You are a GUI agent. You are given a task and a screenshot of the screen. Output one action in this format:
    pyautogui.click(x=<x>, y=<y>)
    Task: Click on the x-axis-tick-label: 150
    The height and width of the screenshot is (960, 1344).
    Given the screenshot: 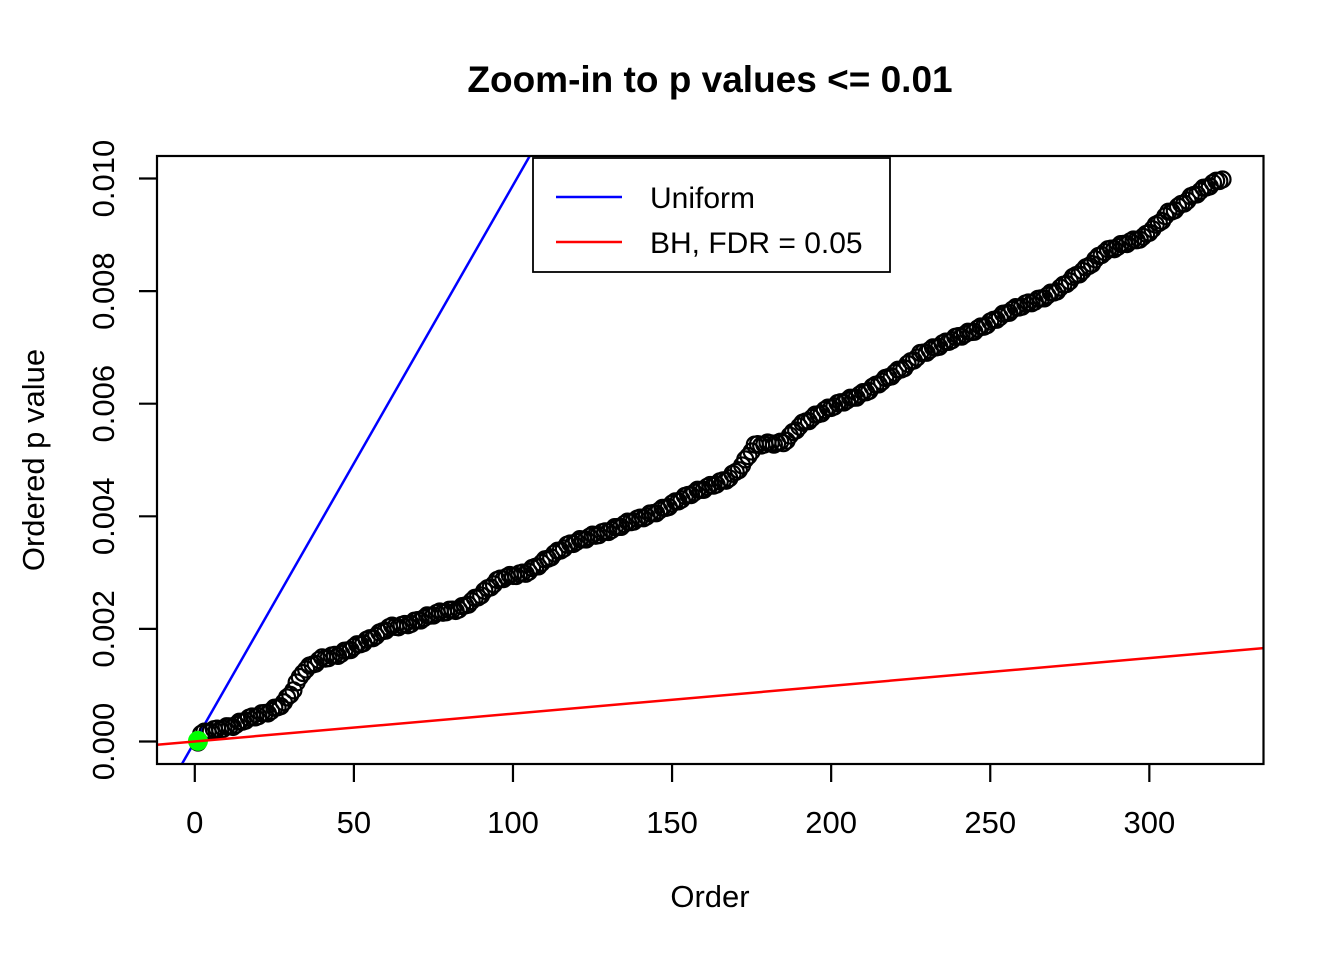 What is the action you would take?
    pyautogui.click(x=672, y=822)
    